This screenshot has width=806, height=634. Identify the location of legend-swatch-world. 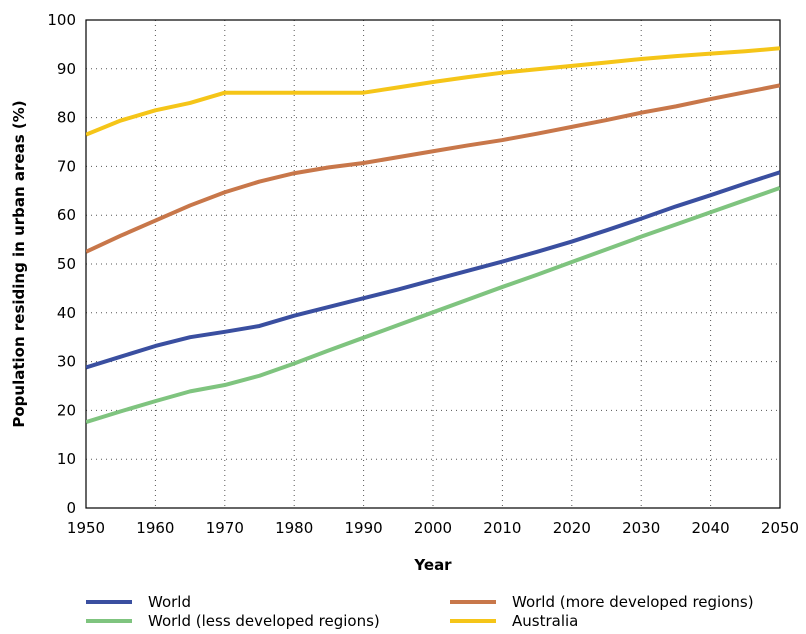
(109, 602).